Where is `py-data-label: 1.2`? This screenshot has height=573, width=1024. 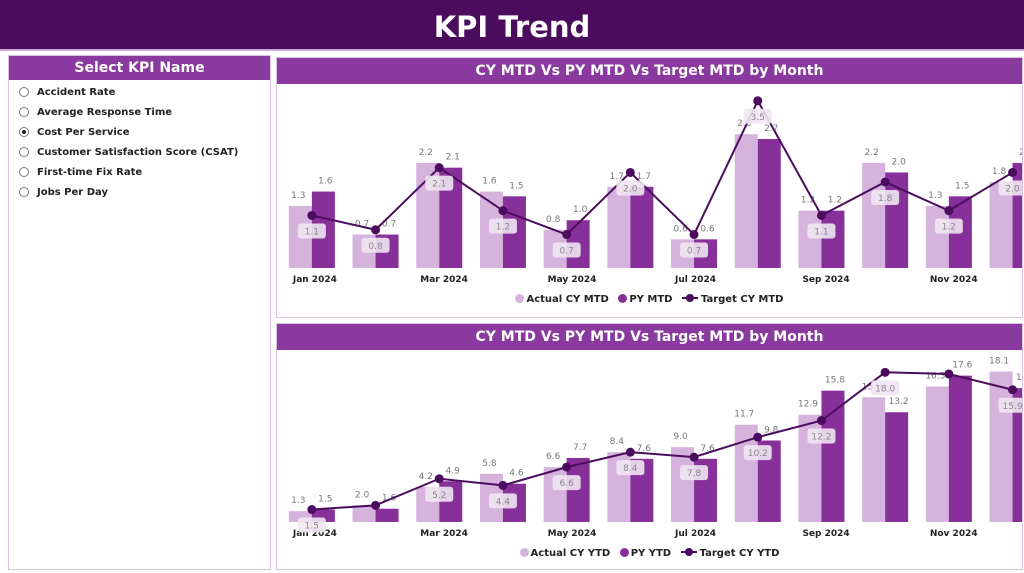 py-data-label: 1.2 is located at coordinates (835, 201).